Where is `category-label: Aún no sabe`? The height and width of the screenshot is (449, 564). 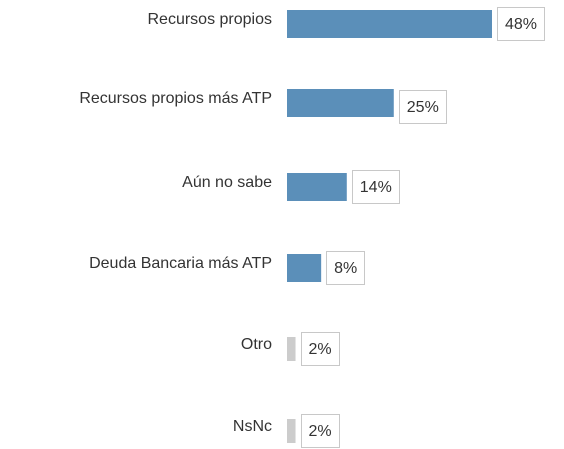
category-label: Aún no sabe is located at coordinates (227, 182).